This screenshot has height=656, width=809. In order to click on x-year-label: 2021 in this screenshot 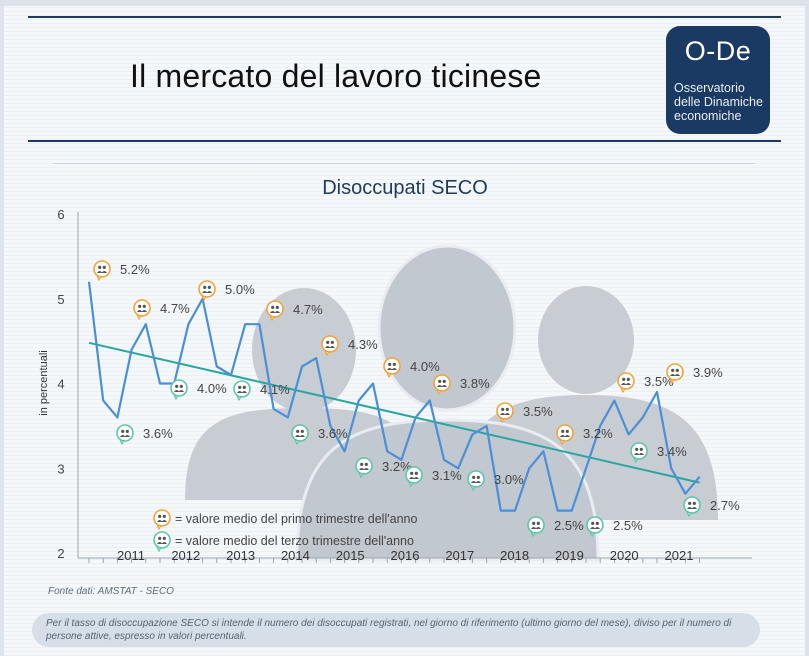, I will do `click(679, 555)`.